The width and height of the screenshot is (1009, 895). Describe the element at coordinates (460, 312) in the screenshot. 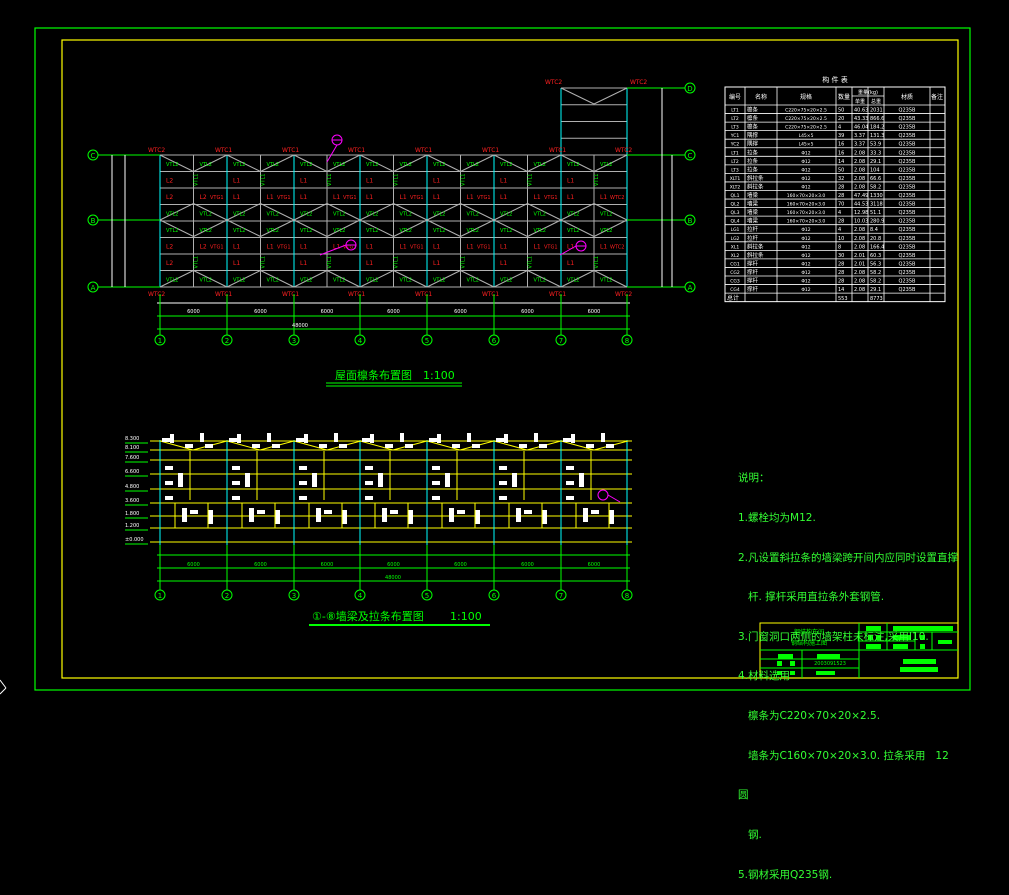

I see `bay-dim: 6000` at that location.